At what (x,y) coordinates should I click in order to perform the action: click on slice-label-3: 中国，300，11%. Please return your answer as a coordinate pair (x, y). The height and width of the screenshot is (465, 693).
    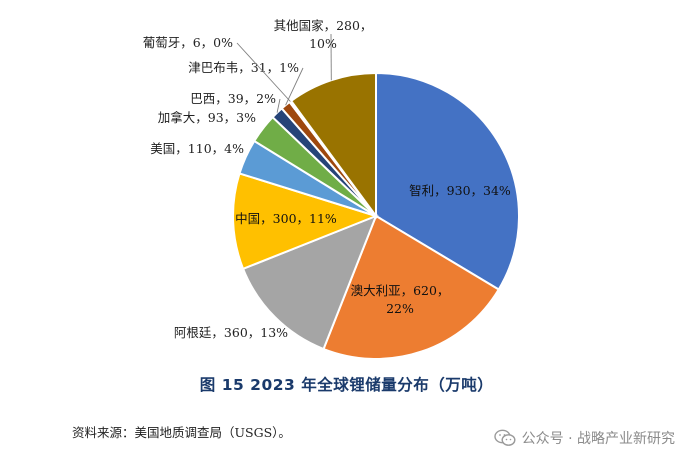
    Looking at the image, I should click on (286, 218).